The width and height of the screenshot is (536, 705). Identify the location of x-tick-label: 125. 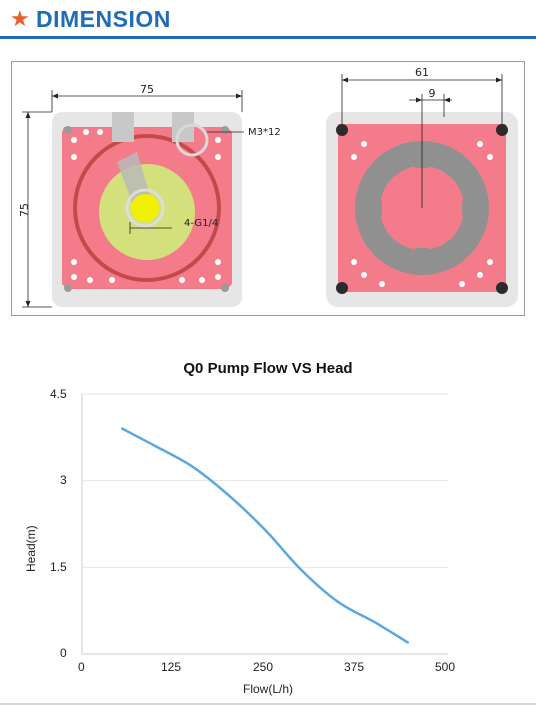
(171, 667).